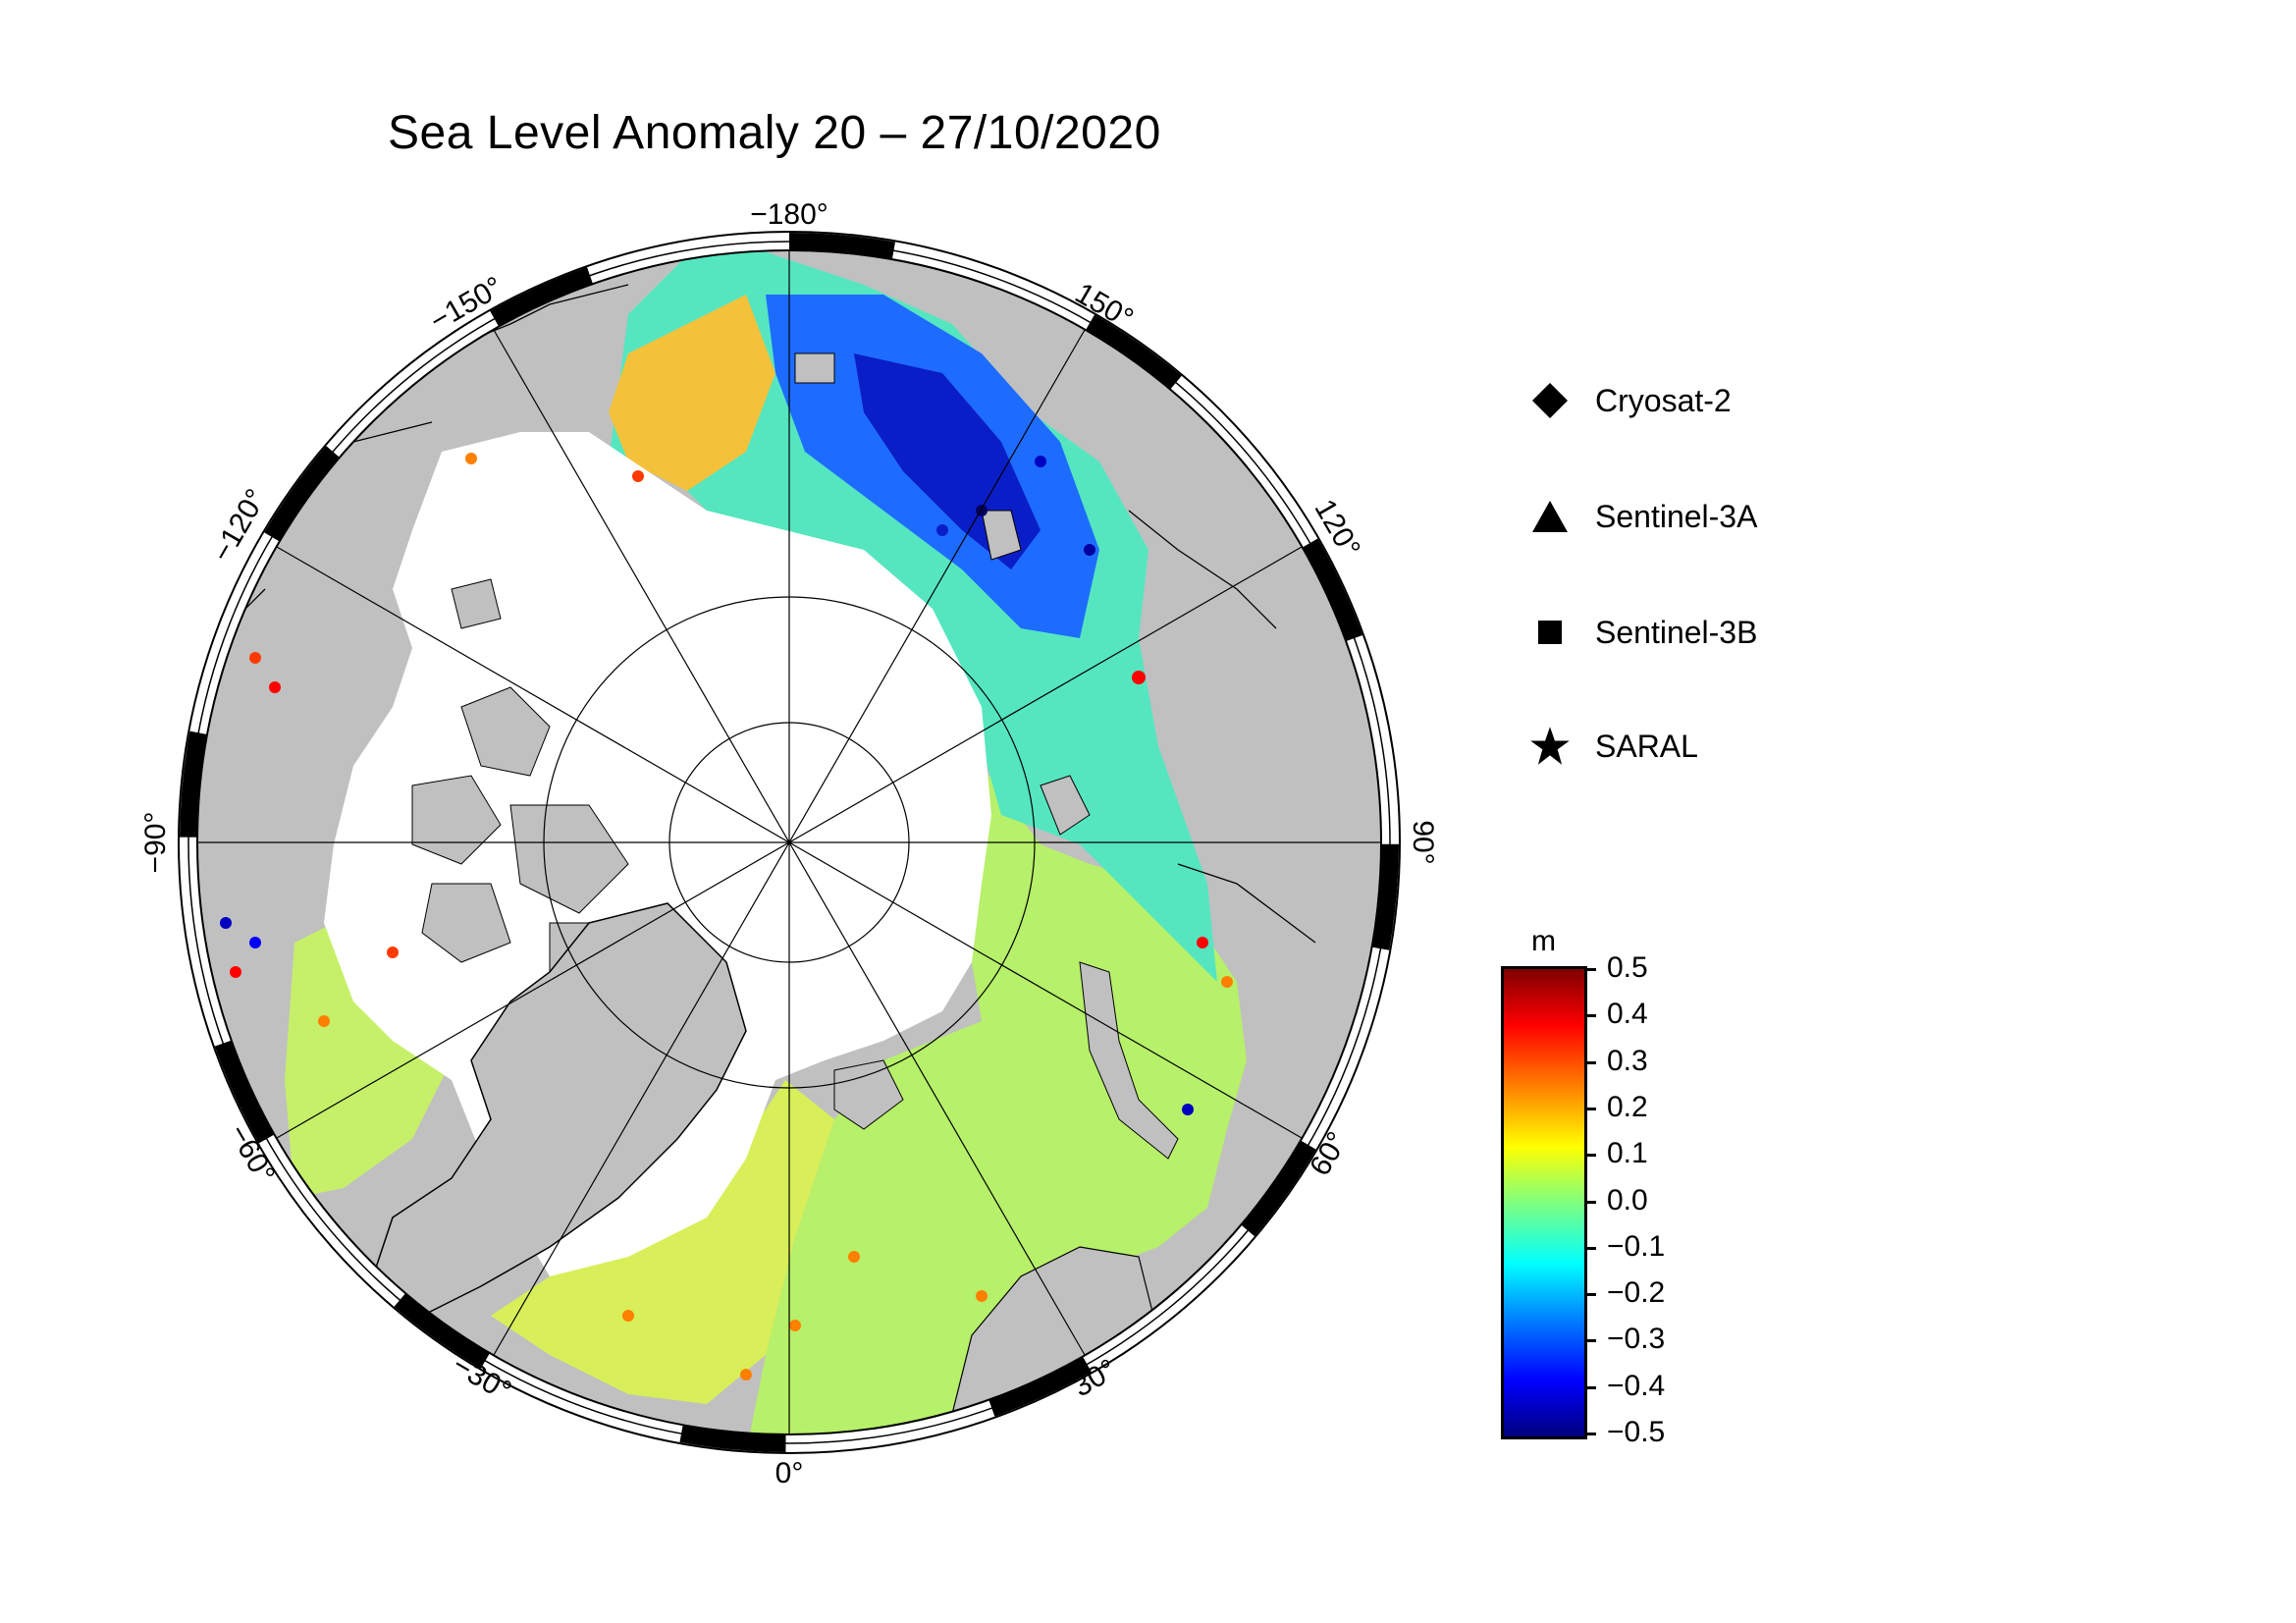 The height and width of the screenshot is (1623, 2296). Describe the element at coordinates (1627, 967) in the screenshot. I see `colorbar-tick-label: 0.5` at that location.